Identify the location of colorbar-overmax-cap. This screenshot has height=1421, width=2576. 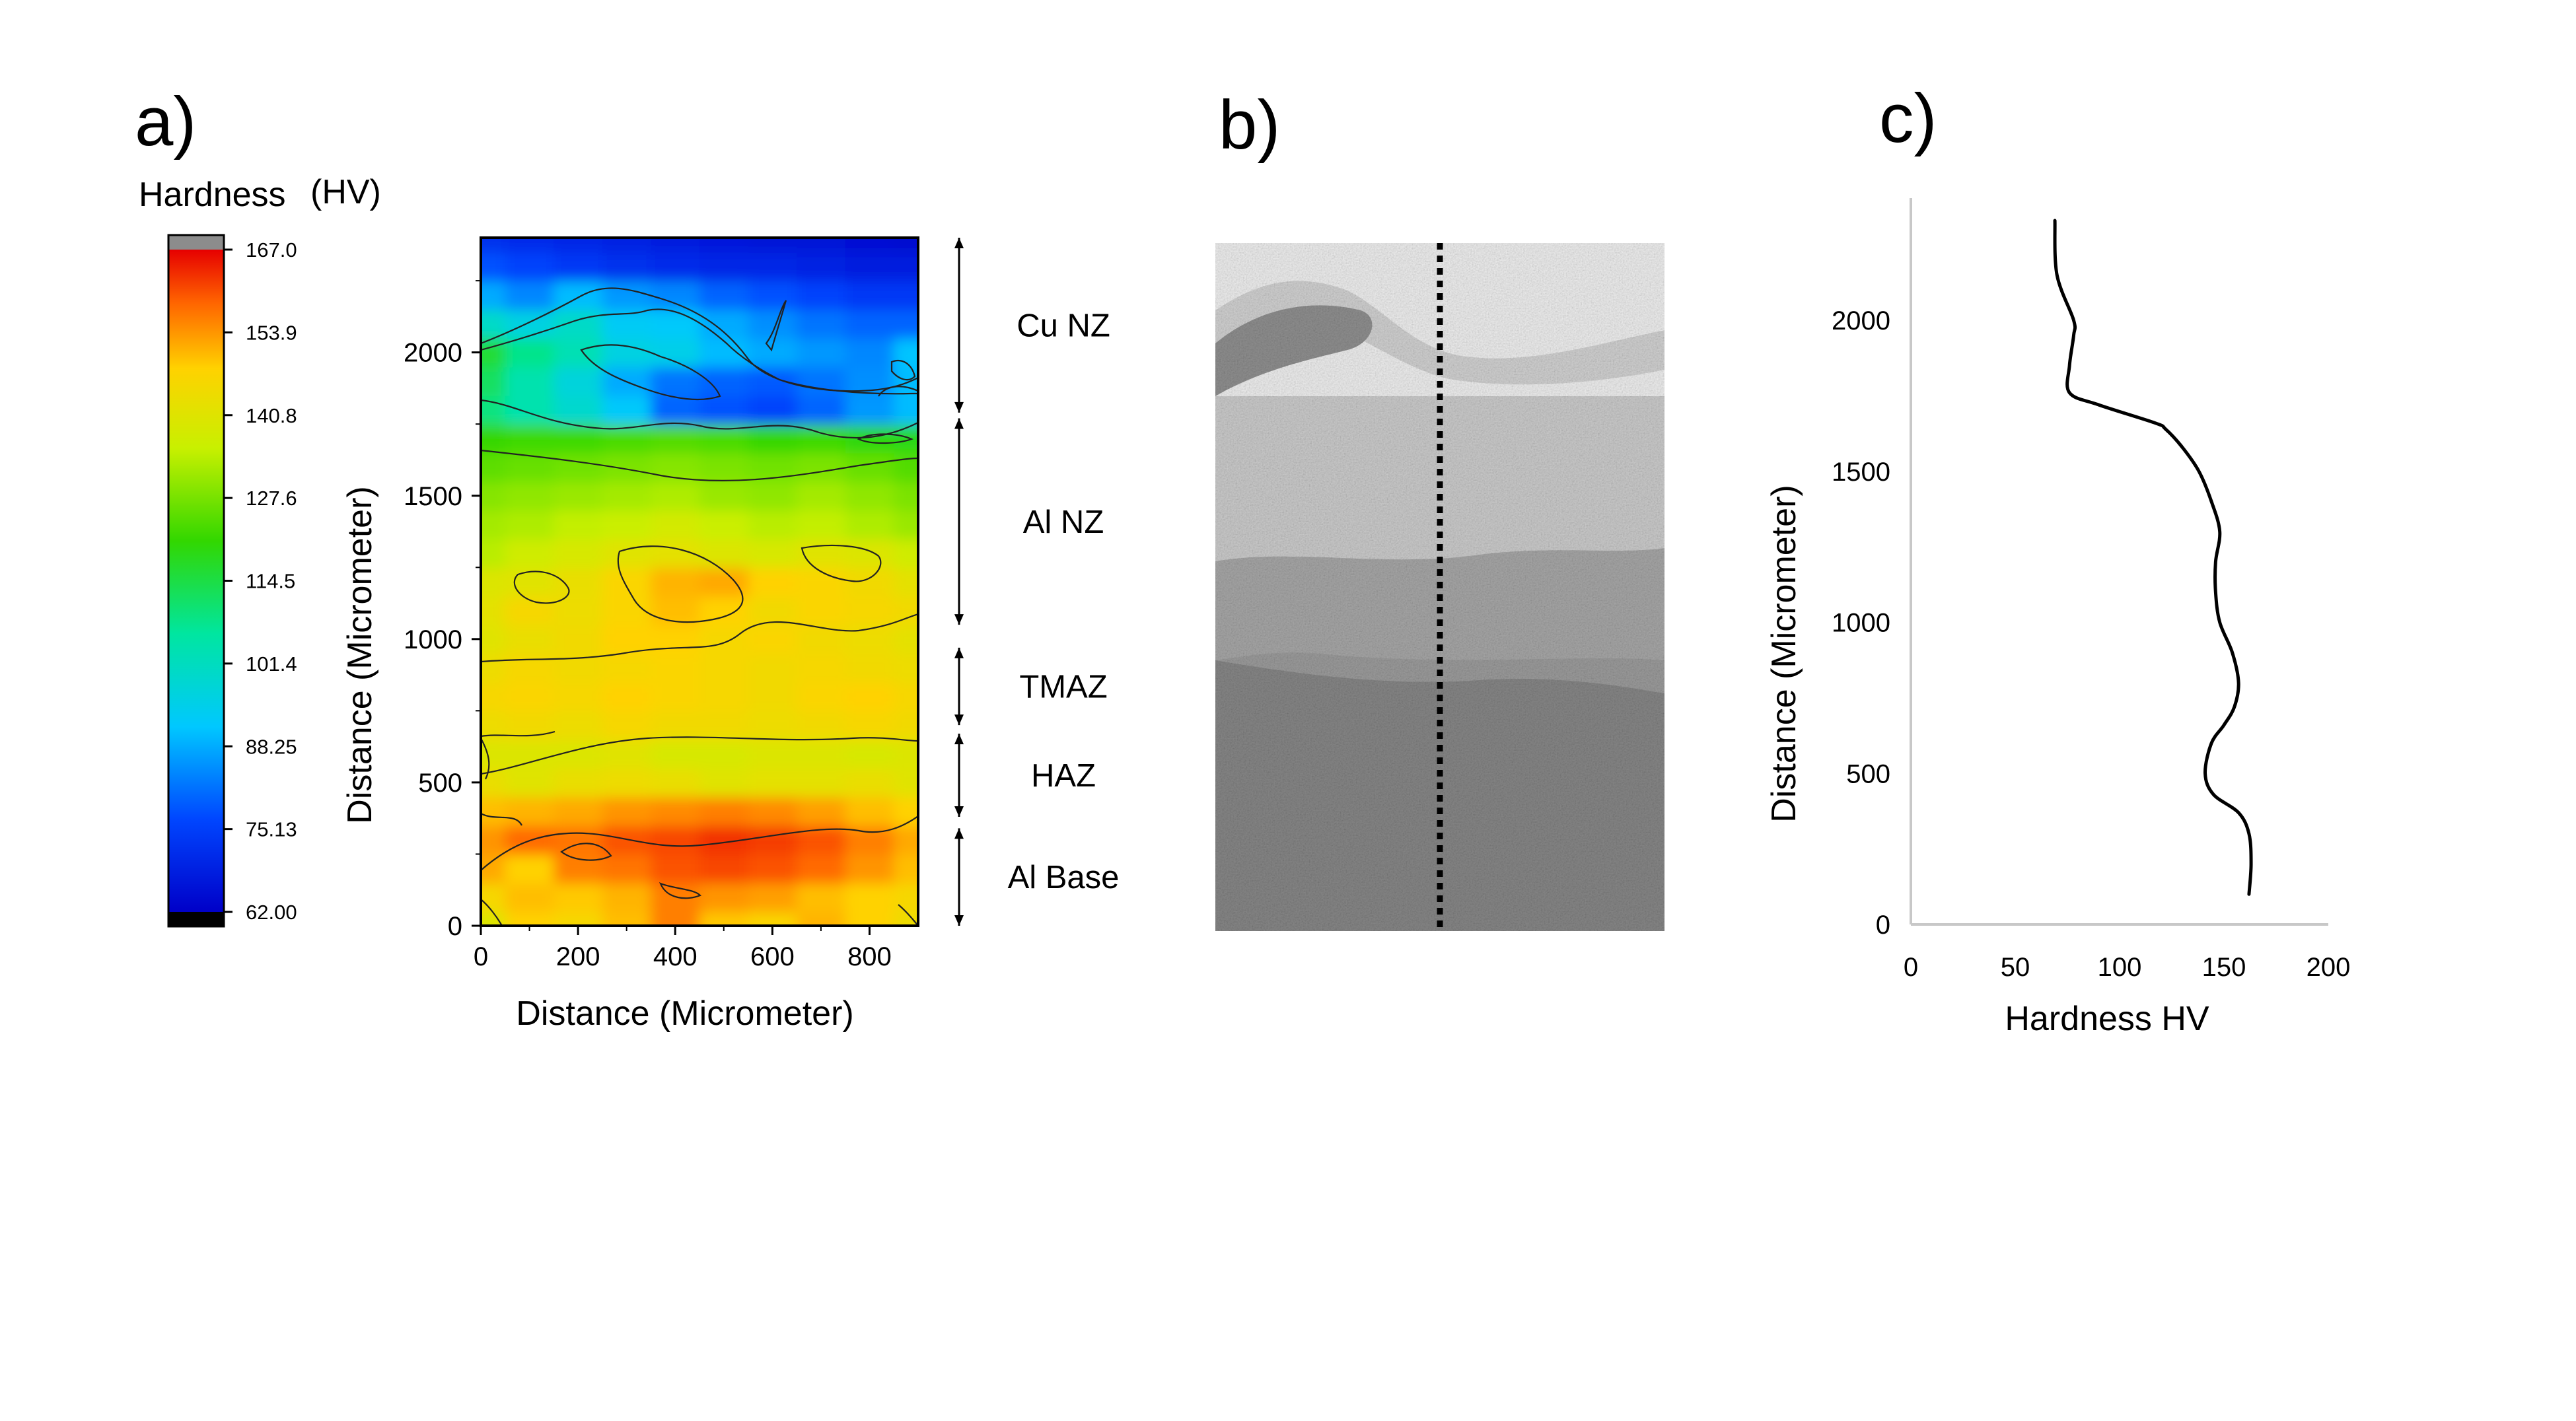
(196, 242).